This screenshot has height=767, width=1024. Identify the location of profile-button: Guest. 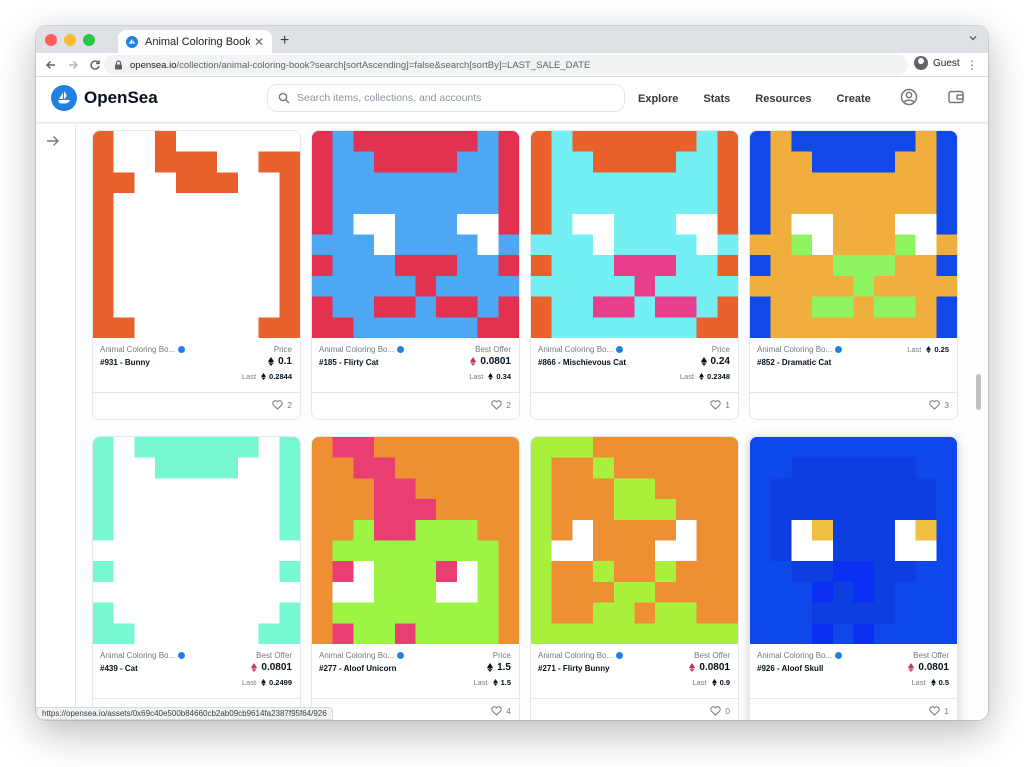
(937, 63).